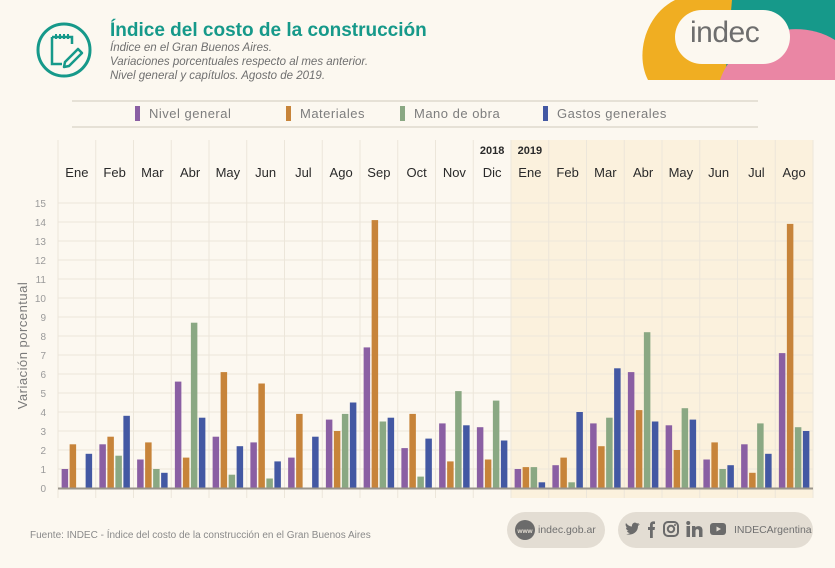 Image resolution: width=835 pixels, height=568 pixels. Describe the element at coordinates (43, 470) in the screenshot. I see `y-tick-label: 1` at that location.